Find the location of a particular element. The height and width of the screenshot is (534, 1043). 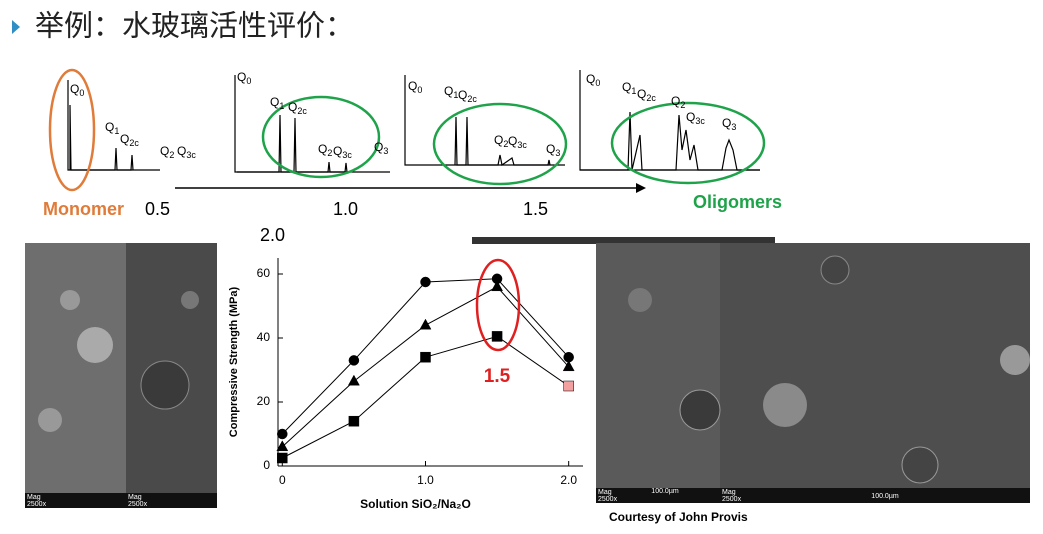

peak-label: Q0 is located at coordinates (244, 78).